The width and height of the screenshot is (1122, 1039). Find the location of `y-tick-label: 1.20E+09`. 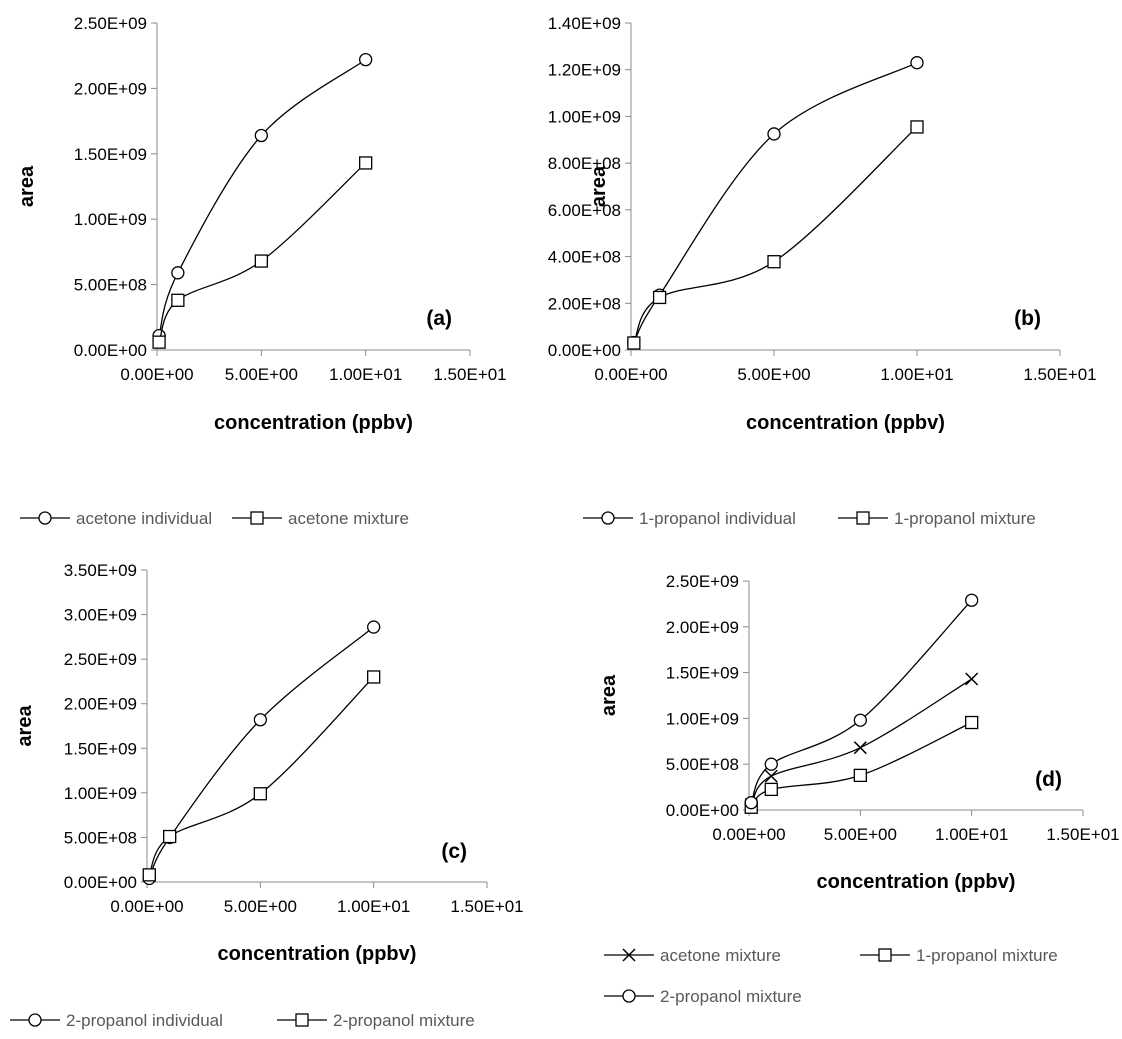

y-tick-label: 1.20E+09 is located at coordinates (584, 70).